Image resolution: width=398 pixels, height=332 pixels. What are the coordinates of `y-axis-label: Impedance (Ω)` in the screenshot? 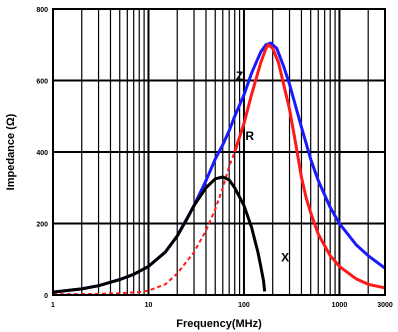 It's located at (11, 151).